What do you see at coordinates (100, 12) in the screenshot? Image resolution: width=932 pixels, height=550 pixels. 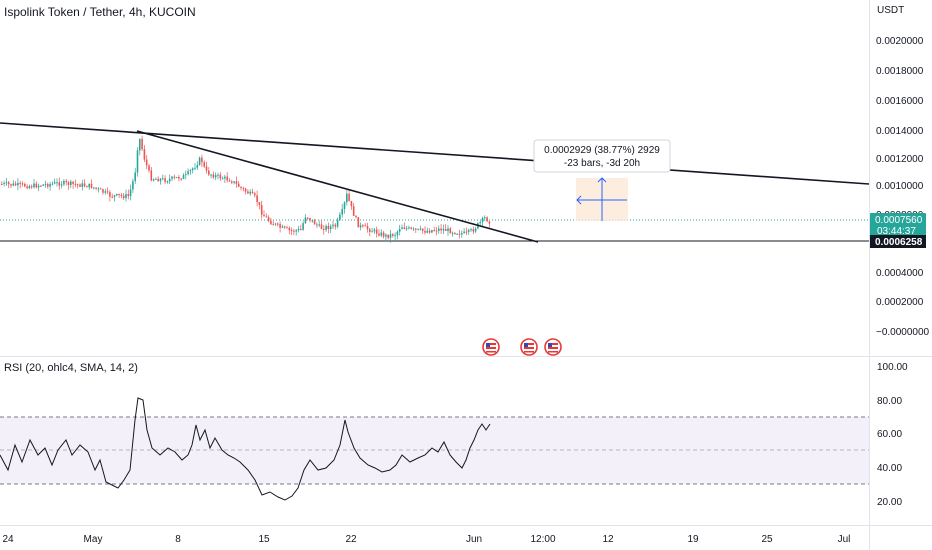 I see `symbol-title: Ispolink Token / Tether, 4h, KUCOIN` at bounding box center [100, 12].